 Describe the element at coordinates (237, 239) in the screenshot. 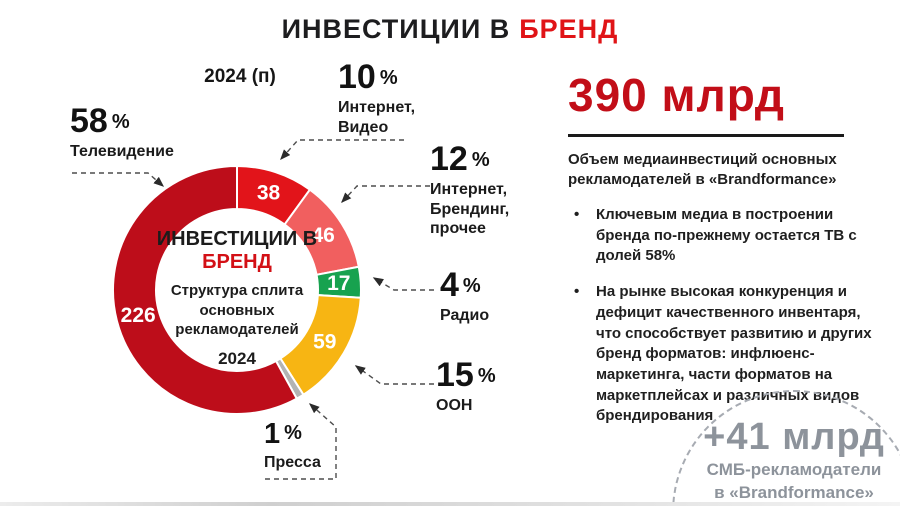

I see `donut-center-title-line1: ИНВЕСТИЦИИ В` at that location.